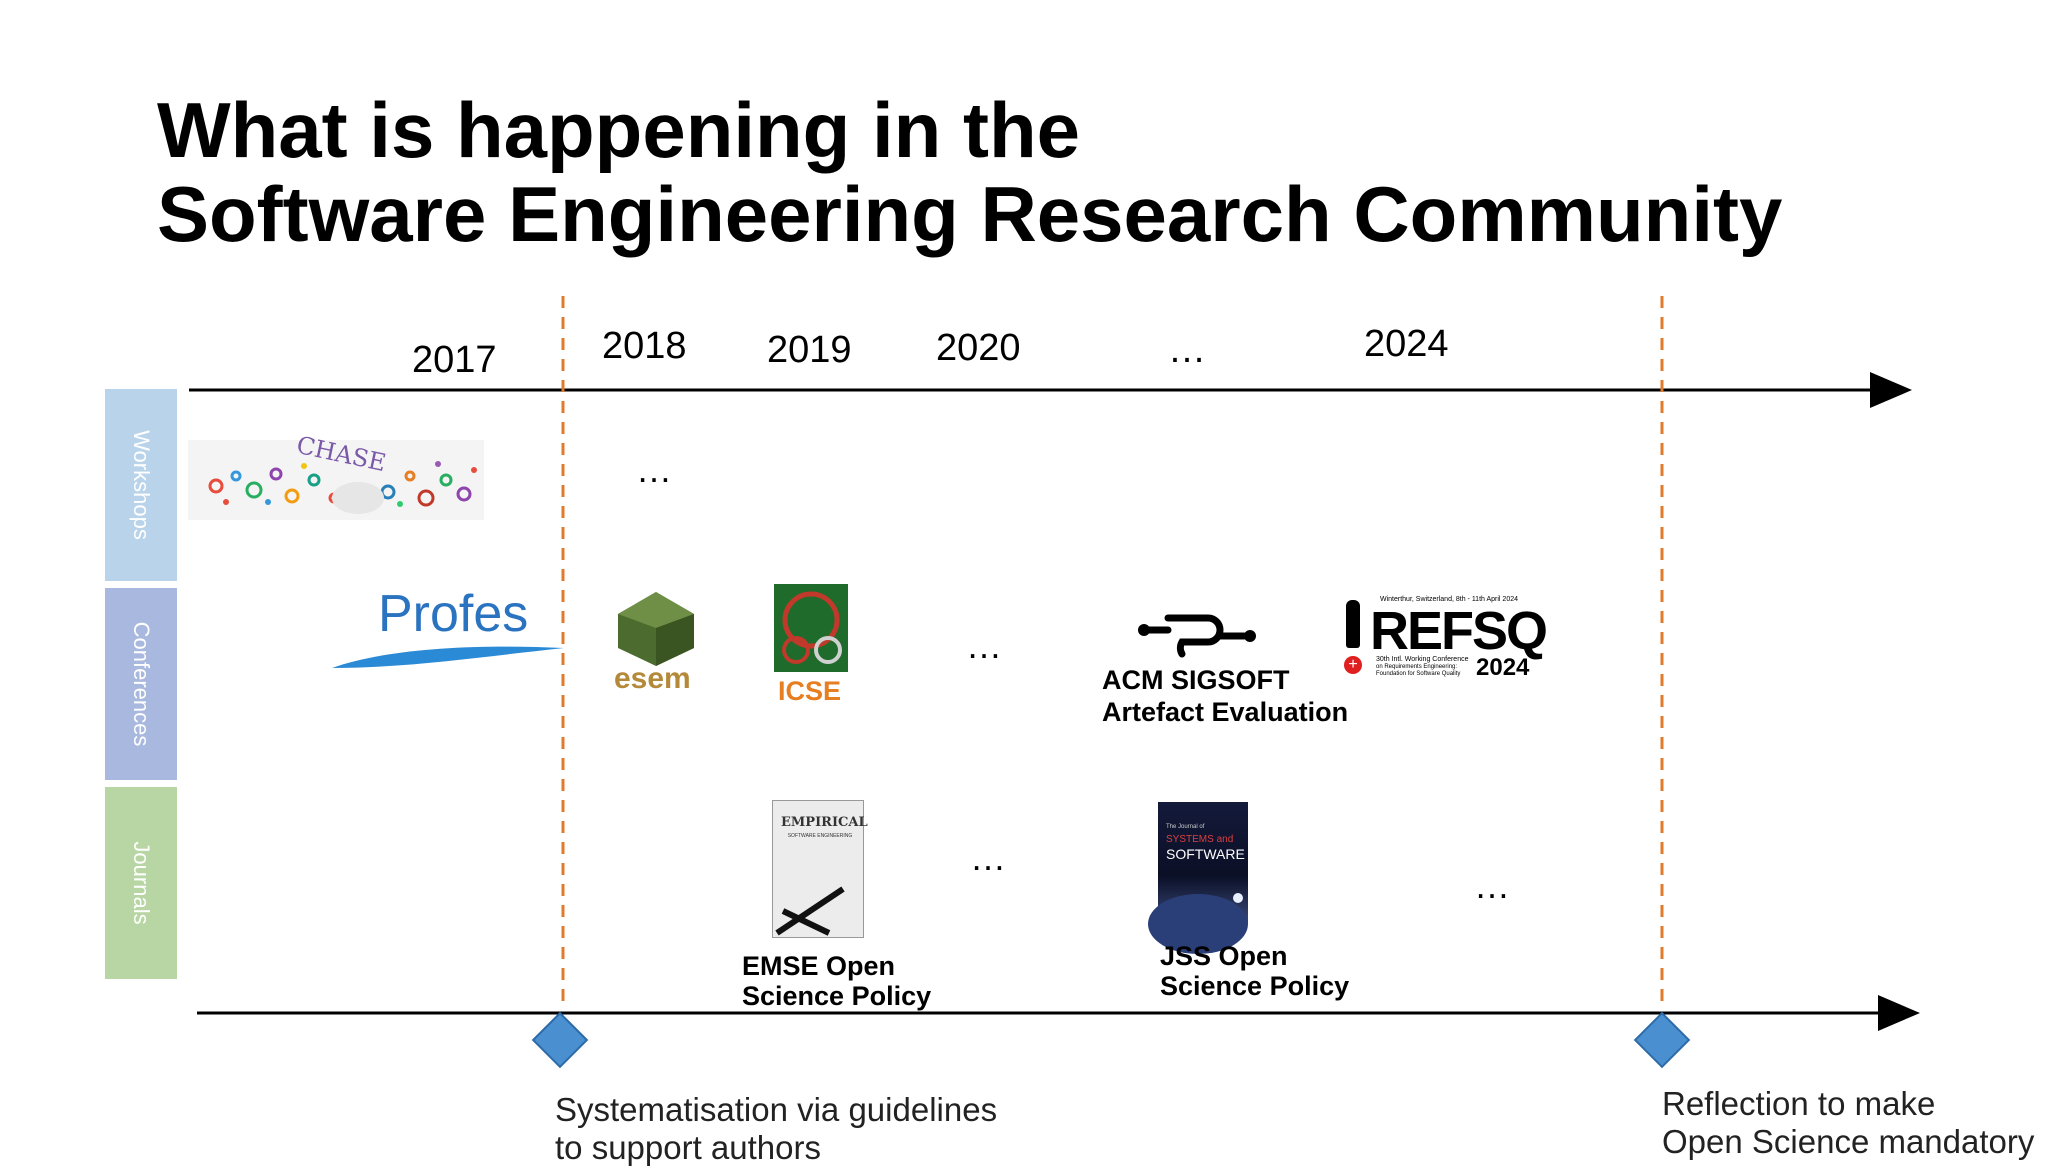 This screenshot has width=2048, height=1168. Describe the element at coordinates (1422, 659) in the screenshot. I see `refsq-subtitle-1: 30th Intl. Working Conference` at that location.